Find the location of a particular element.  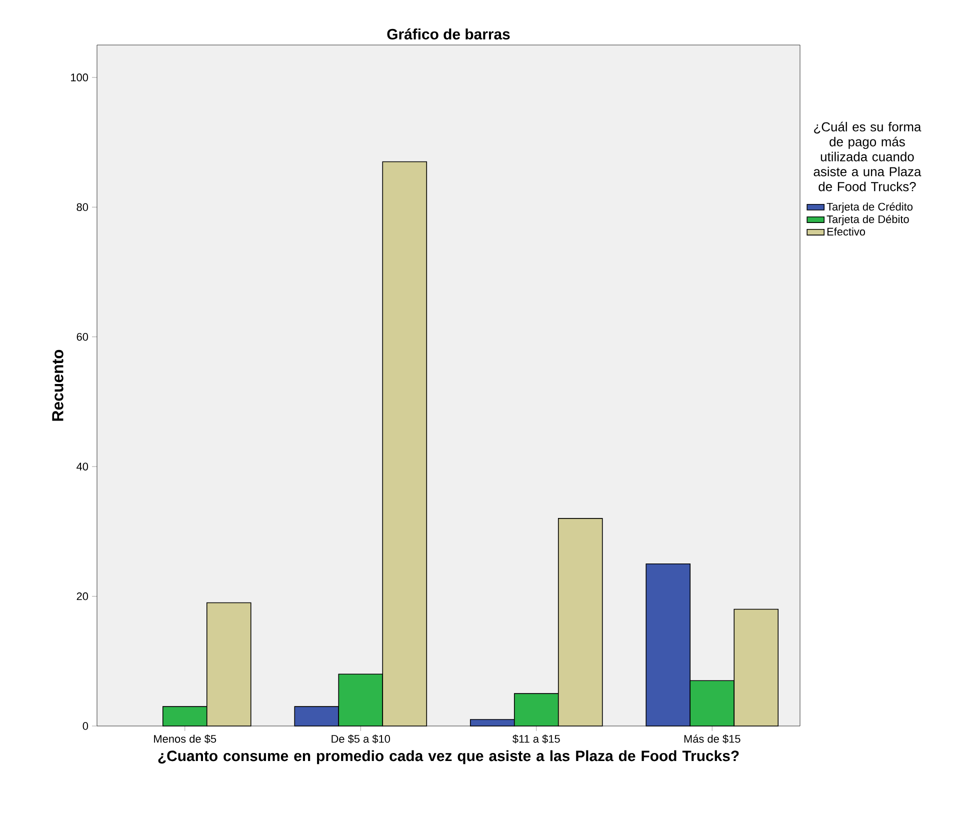

x-tick-label: Menos de $5 is located at coordinates (185, 739).